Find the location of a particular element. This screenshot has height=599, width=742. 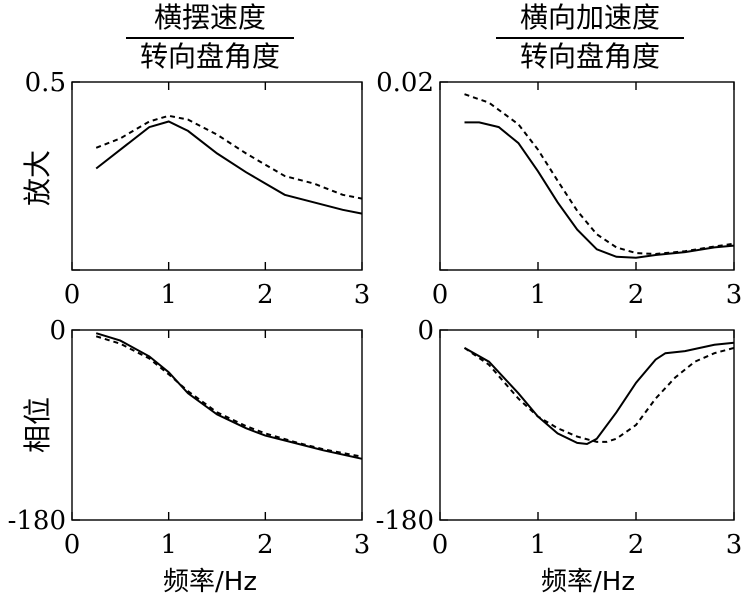

col2-title-numerator: 横向加速度 is located at coordinates (590, 17).